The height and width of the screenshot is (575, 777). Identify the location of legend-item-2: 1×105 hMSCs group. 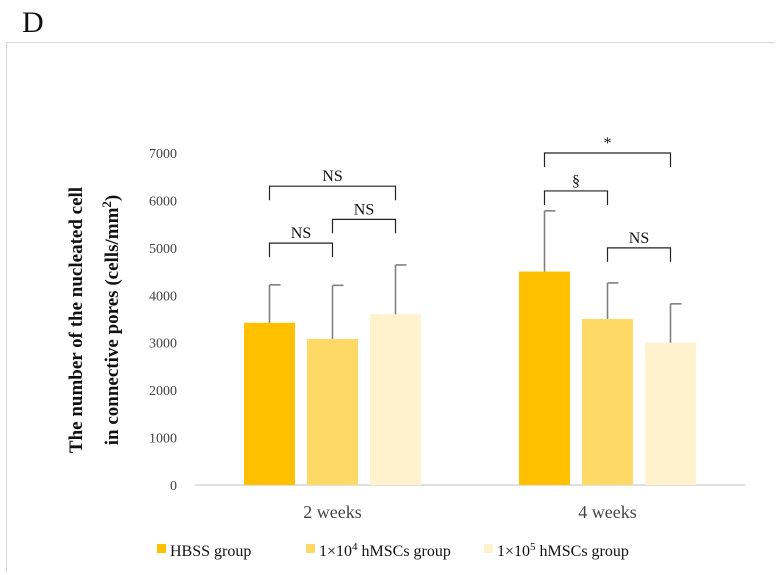
(556, 550).